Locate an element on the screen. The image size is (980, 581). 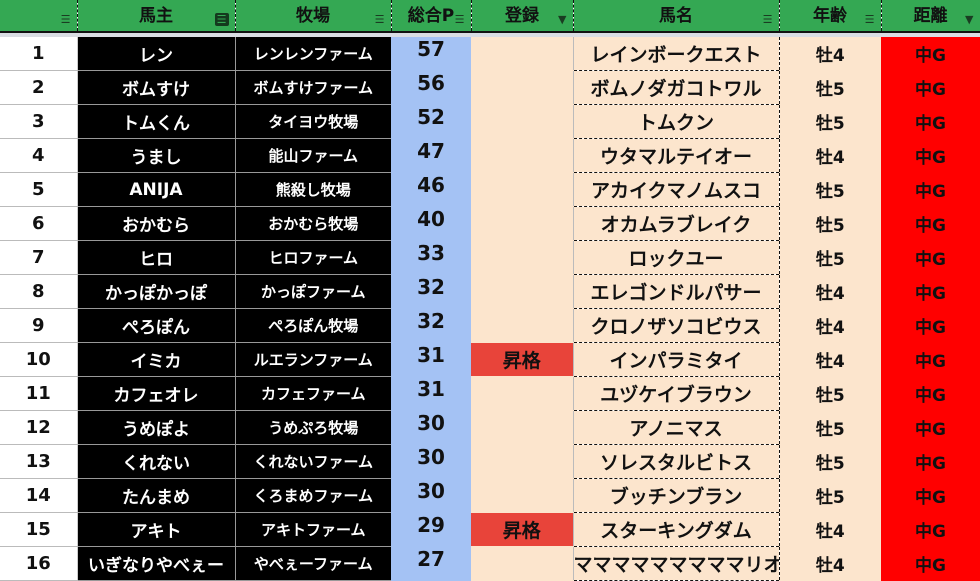
points-cell: 27 is located at coordinates (431, 563).